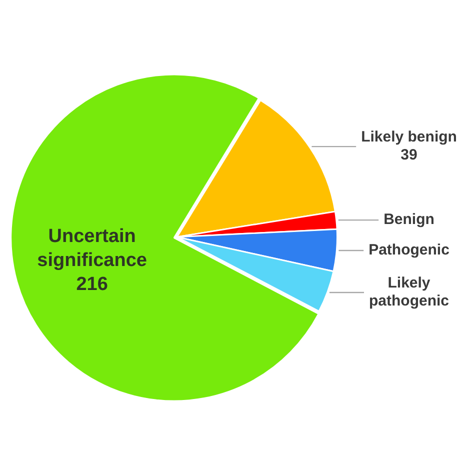 The image size is (474, 474). What do you see at coordinates (92, 248) in the screenshot?
I see `slice-label: Uncertain significance` at bounding box center [92, 248].